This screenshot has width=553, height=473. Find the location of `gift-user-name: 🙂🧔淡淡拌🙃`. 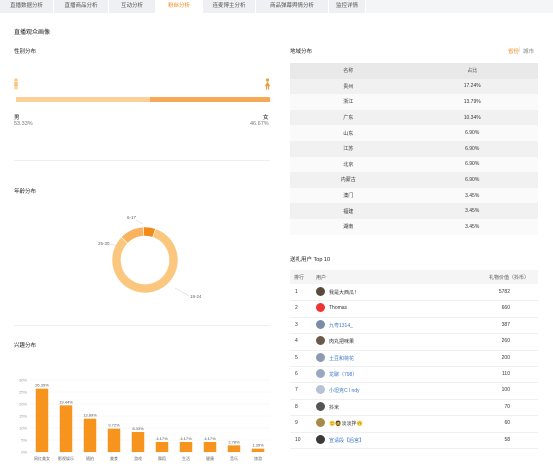

gift-user-name: 🙂🧔淡淡拌🙃 is located at coordinates (346, 424).